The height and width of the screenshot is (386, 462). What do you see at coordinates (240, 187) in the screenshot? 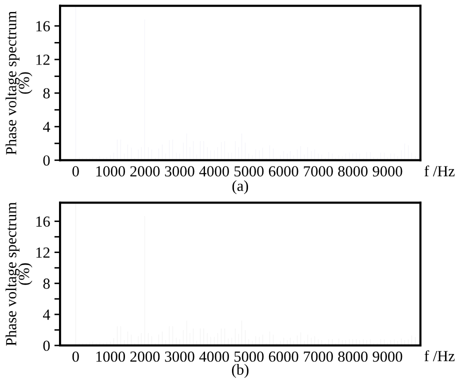
I see `text: (a)` at bounding box center [240, 187].